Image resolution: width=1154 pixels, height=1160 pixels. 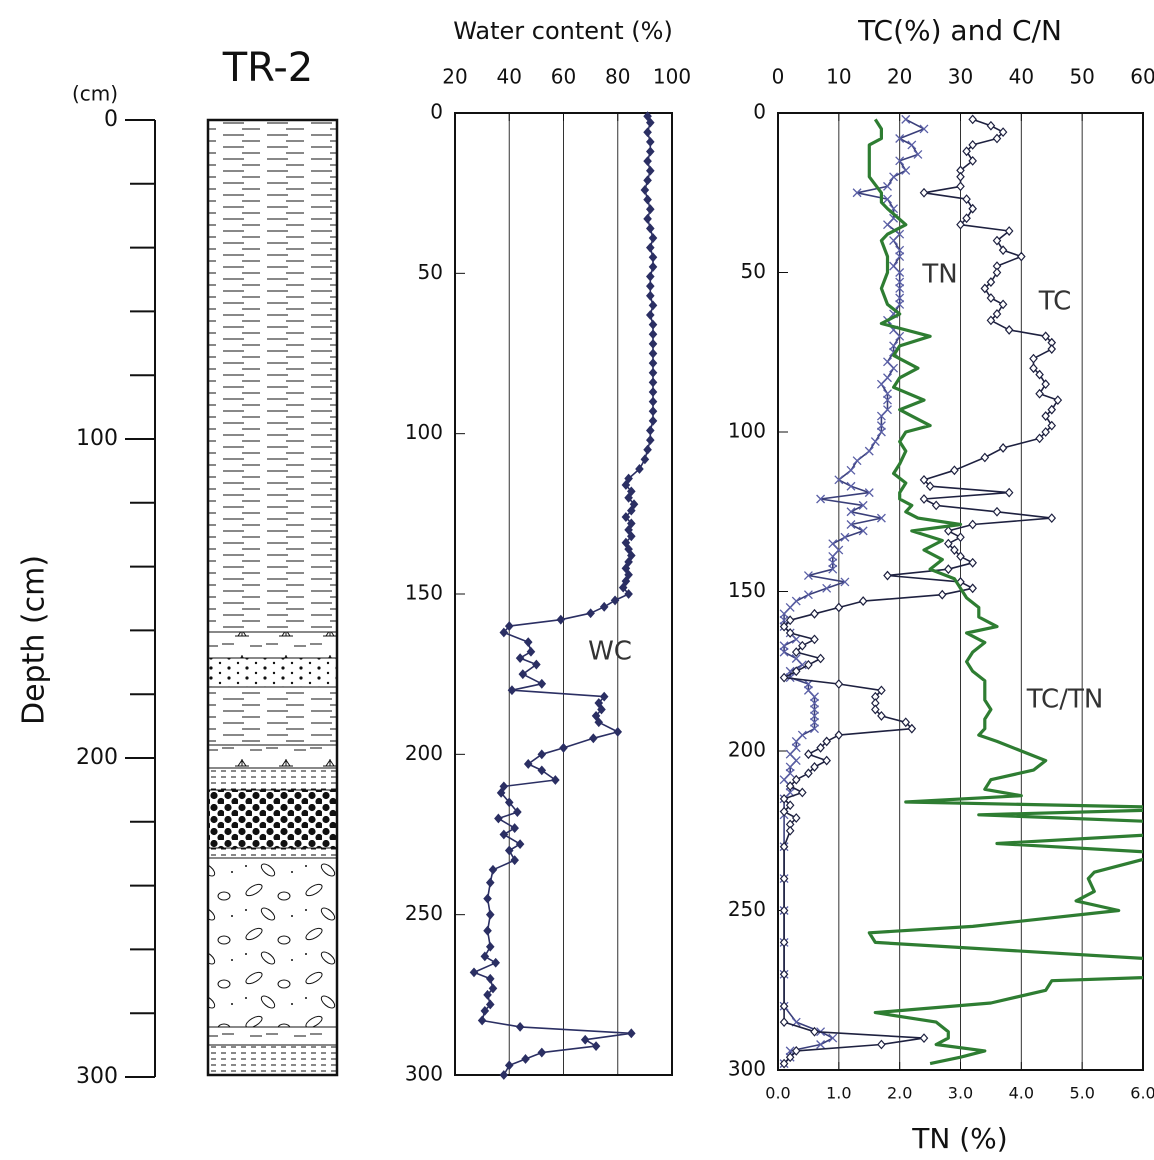 What do you see at coordinates (563, 31) in the screenshot?
I see `x-axis-title: Water content (%)` at bounding box center [563, 31].